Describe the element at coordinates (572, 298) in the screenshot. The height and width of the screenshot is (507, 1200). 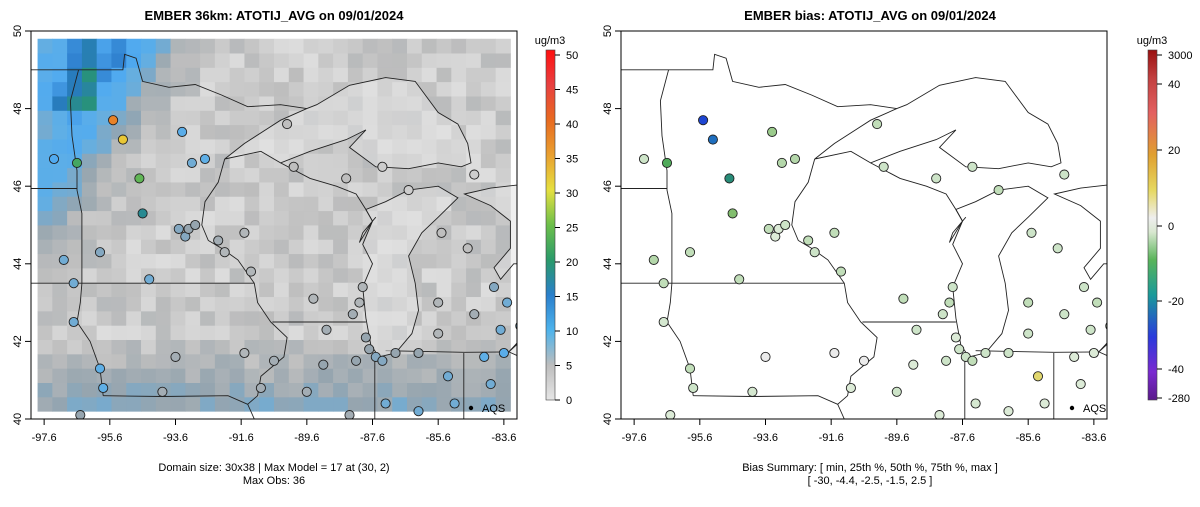
I see `colorbar-tick-label: 15` at that location.